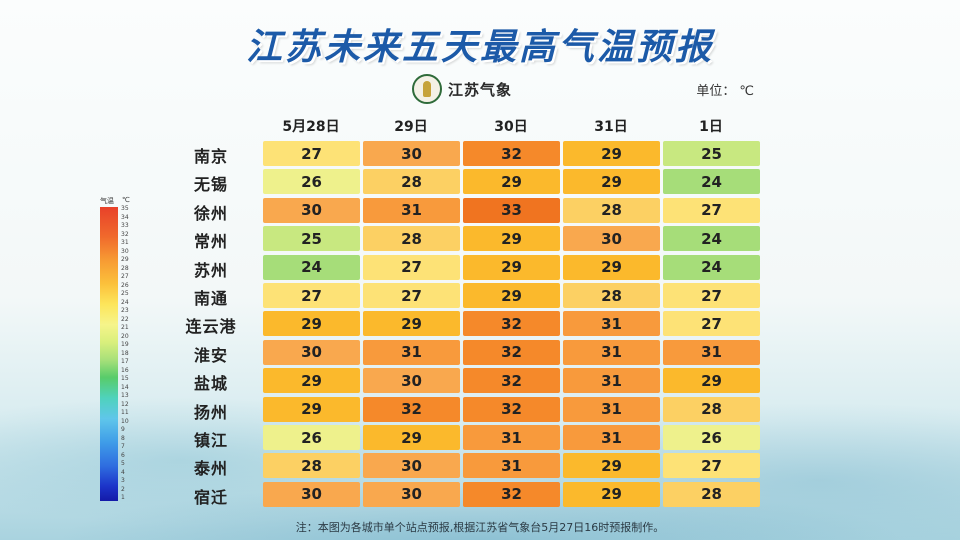 The width and height of the screenshot is (960, 540). Describe the element at coordinates (210, 440) in the screenshot. I see `city-label: 镇江` at that location.